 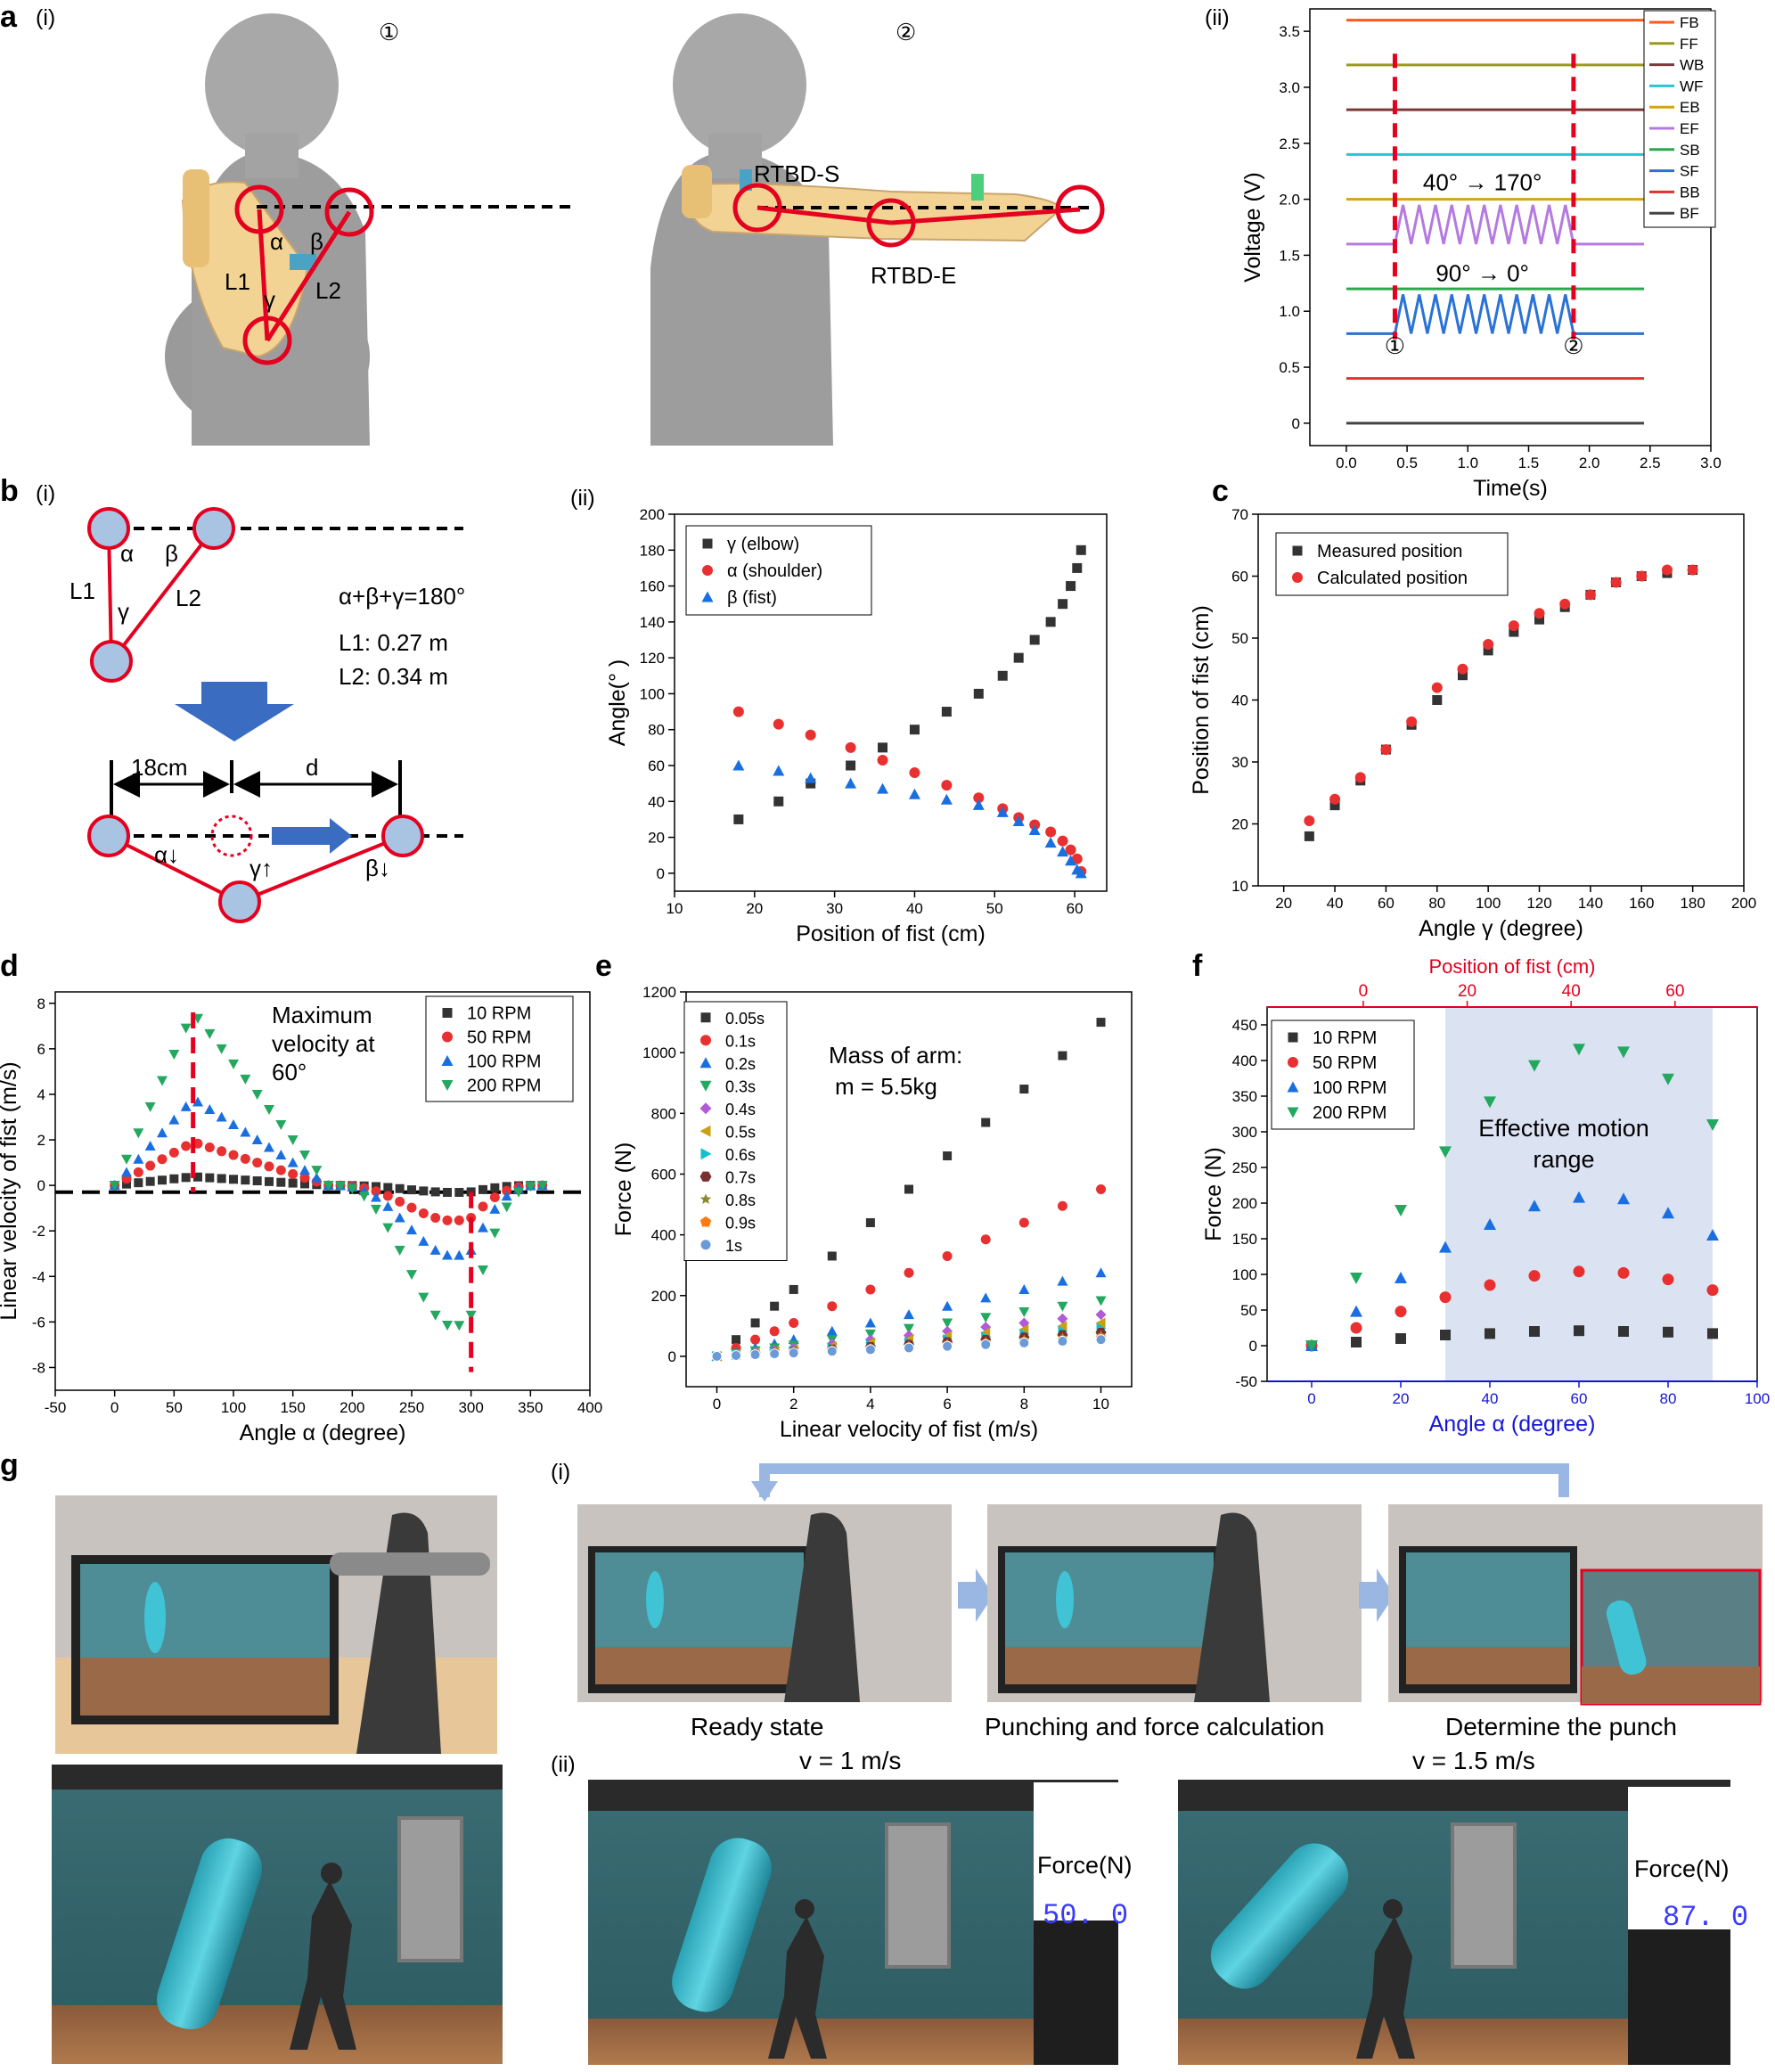 What do you see at coordinates (1757, 1398) in the screenshot?
I see `x-tick-label: 100` at bounding box center [1757, 1398].